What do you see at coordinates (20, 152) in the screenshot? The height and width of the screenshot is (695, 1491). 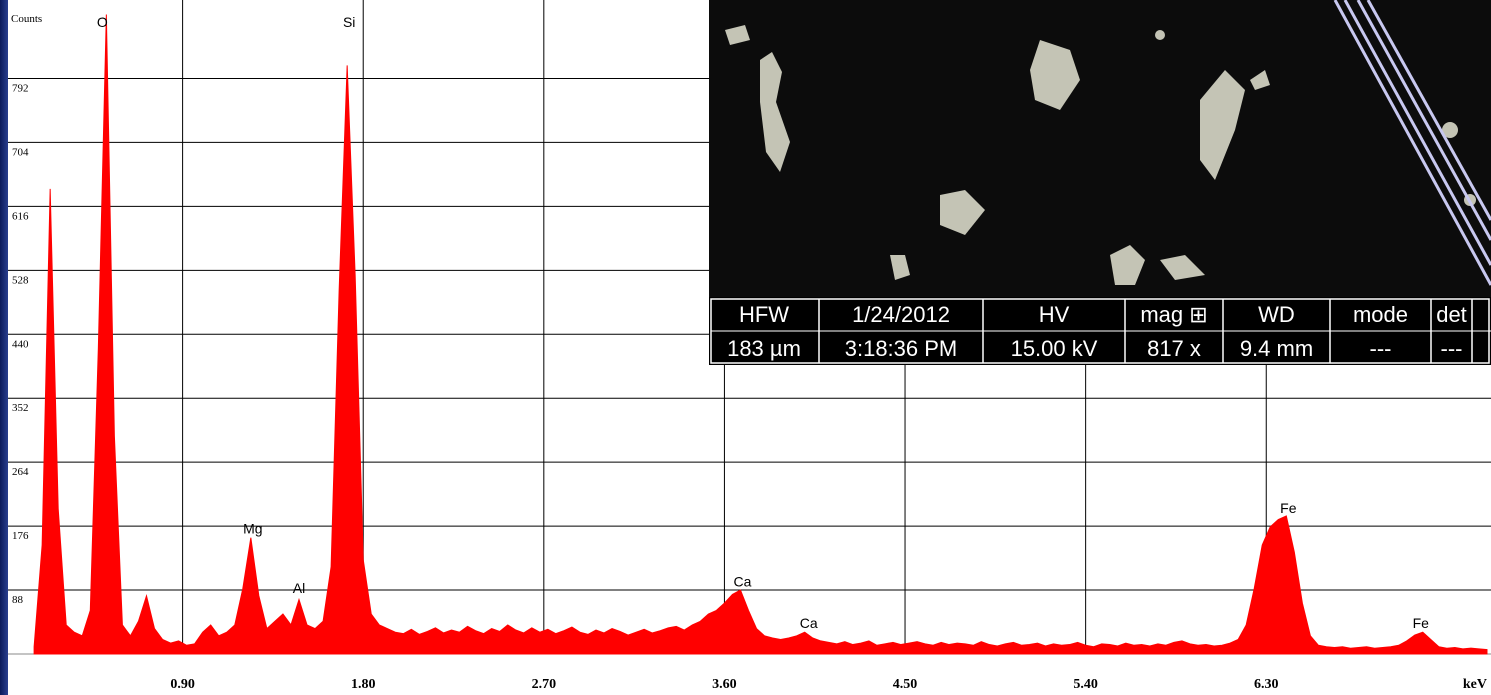 I see `y-tick-label: 704` at bounding box center [20, 152].